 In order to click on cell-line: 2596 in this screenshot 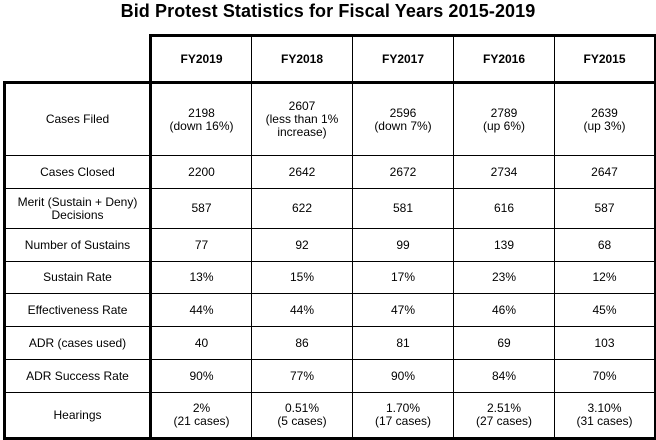, I will do `click(403, 112)`.